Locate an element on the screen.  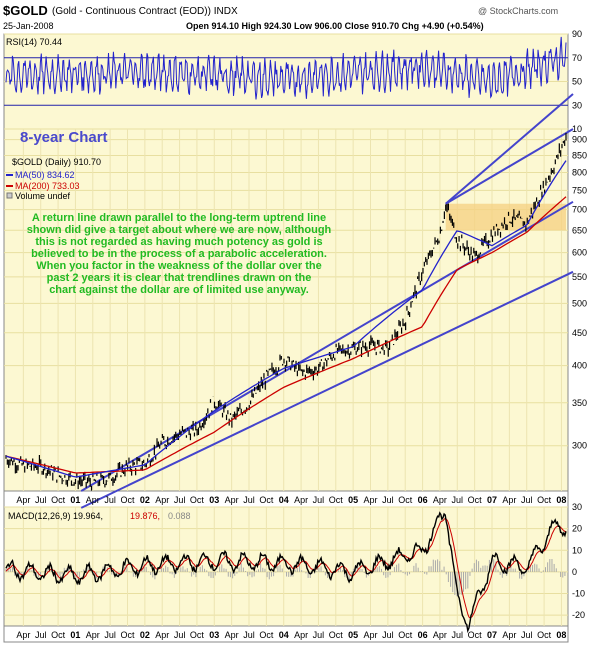
x-axis-band-bottom is located at coordinates (286, 634).